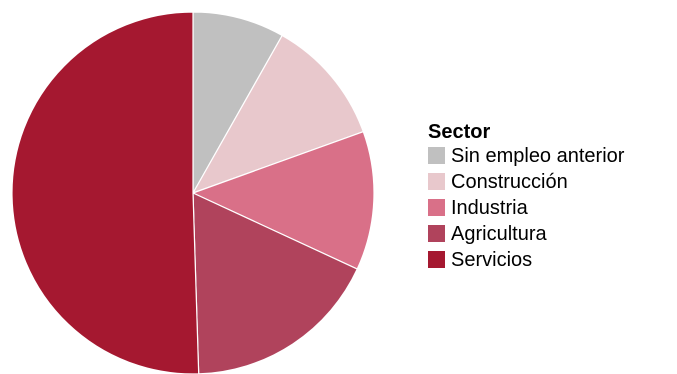 This screenshot has width=677, height=374. What do you see at coordinates (499, 234) in the screenshot?
I see `legend-label-4: Agricultura` at bounding box center [499, 234].